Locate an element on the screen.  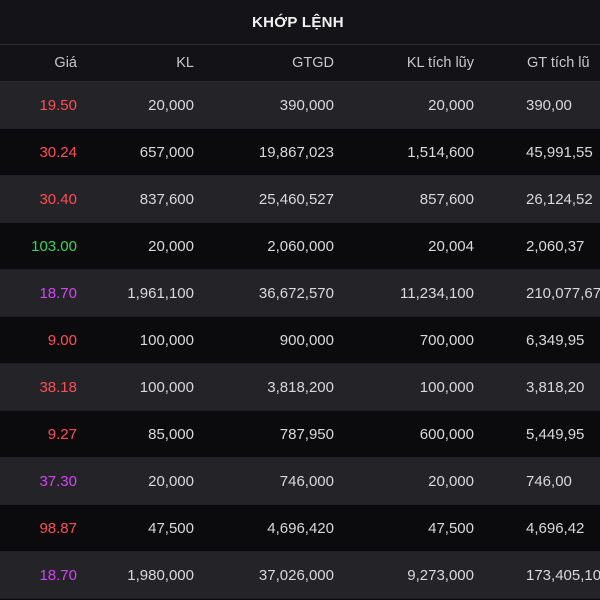
price-cell: 98.87 is located at coordinates (58, 528).